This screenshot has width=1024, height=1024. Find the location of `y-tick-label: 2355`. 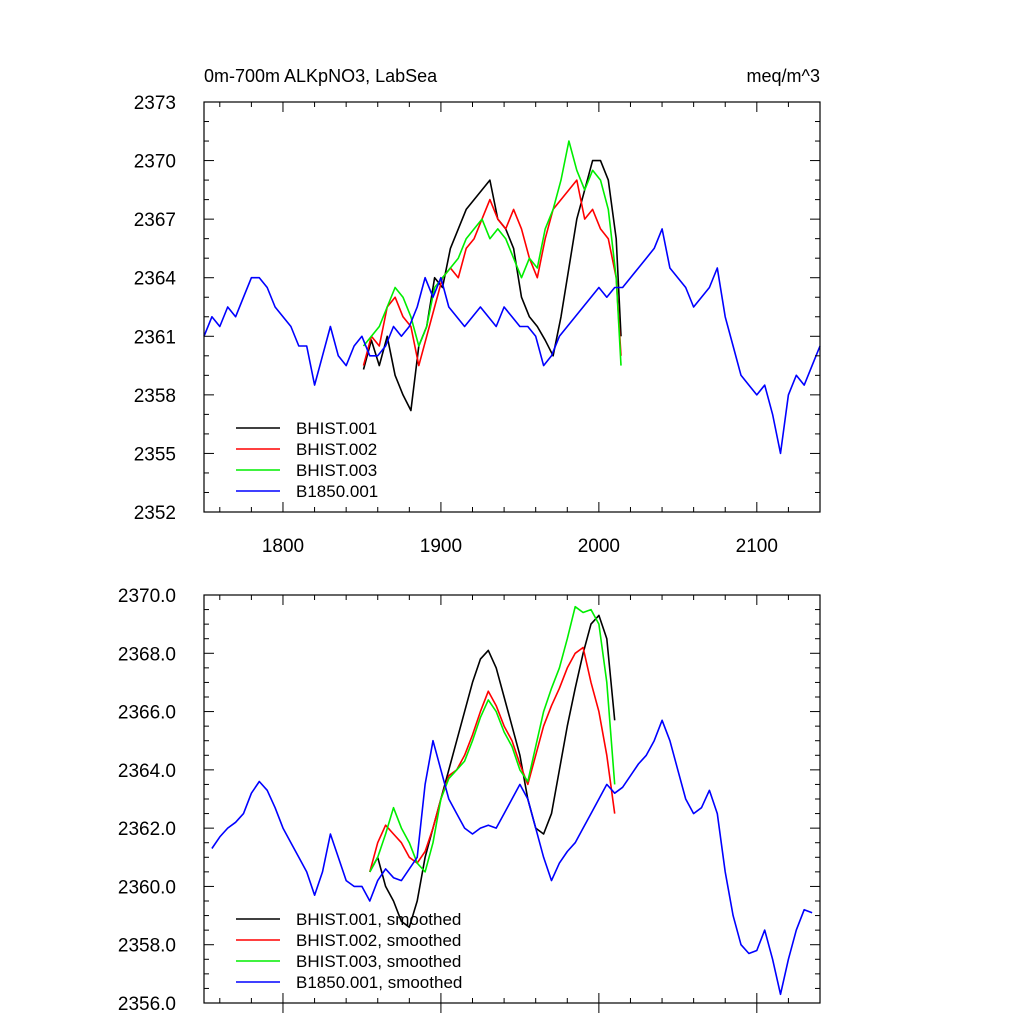

y-tick-label: 2355 is located at coordinates (155, 454).